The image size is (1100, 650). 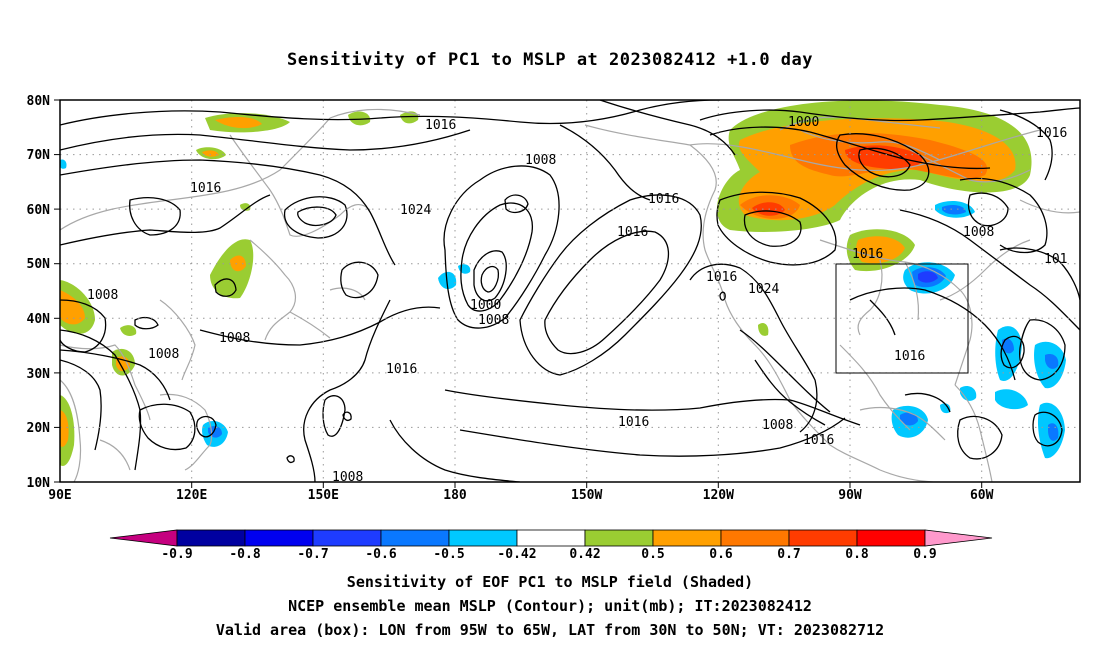 I want to click on lon-label: 180, so click(x=455, y=495).